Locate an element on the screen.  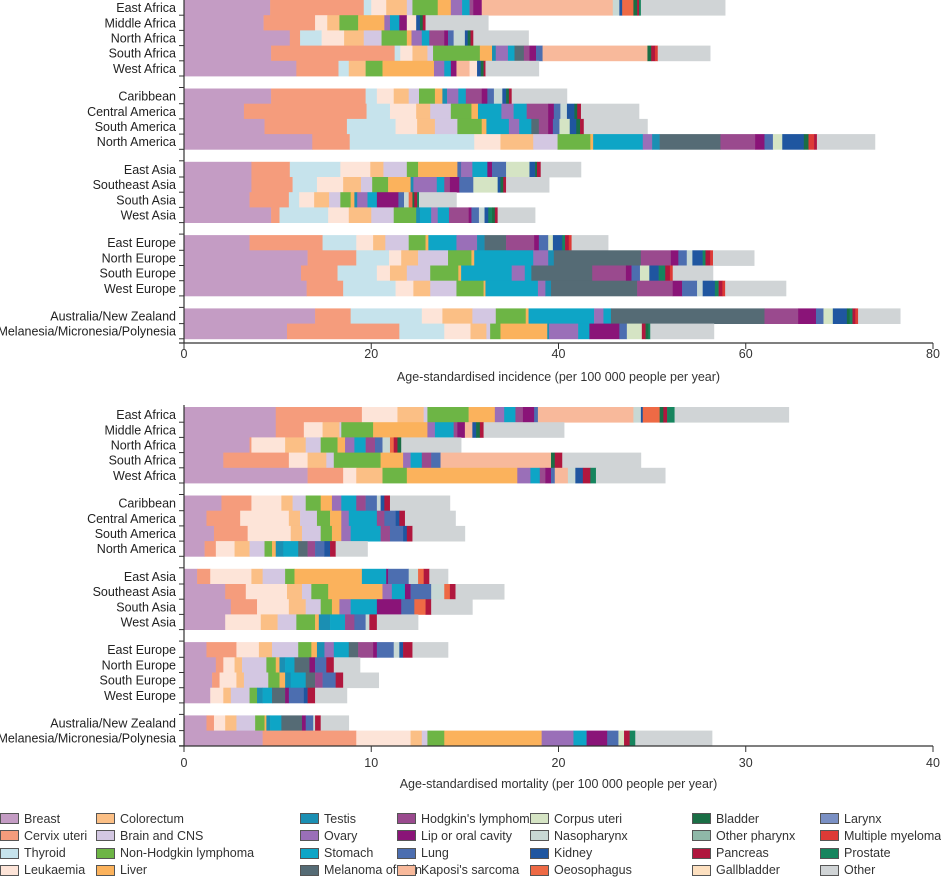
legend-item-thyroid: Thyroid is located at coordinates (33, 853).